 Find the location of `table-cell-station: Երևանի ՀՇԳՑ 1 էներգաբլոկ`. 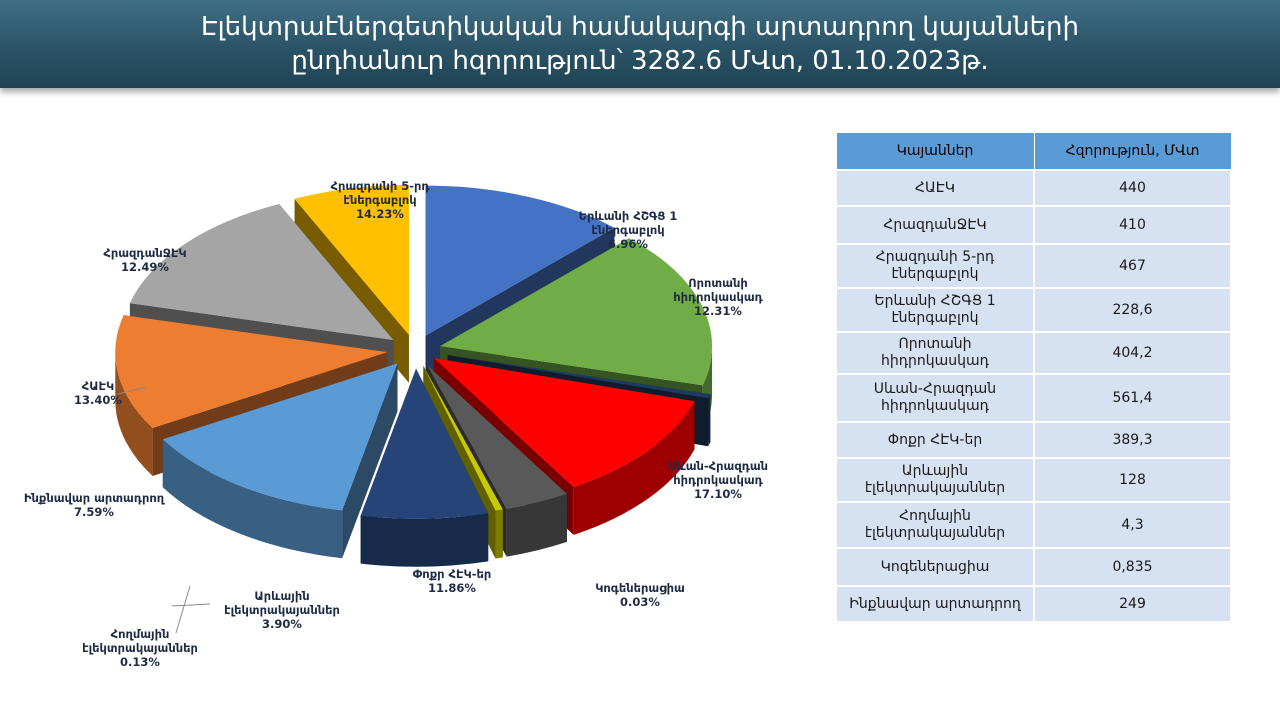

table-cell-station: Երևանի ՀՇԳՑ 1 էներգաբլոկ is located at coordinates (935, 310).